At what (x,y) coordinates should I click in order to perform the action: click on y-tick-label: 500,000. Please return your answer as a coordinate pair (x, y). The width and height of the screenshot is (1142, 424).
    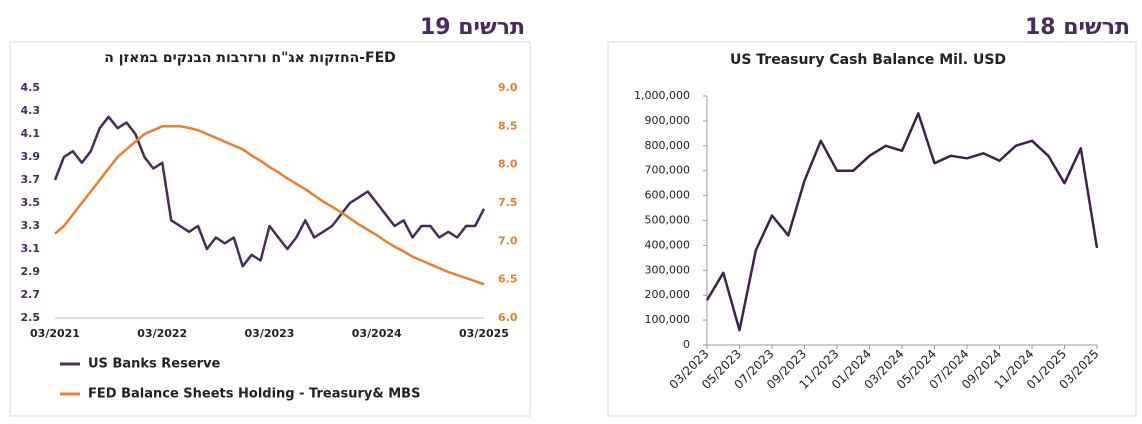
    Looking at the image, I should click on (668, 220).